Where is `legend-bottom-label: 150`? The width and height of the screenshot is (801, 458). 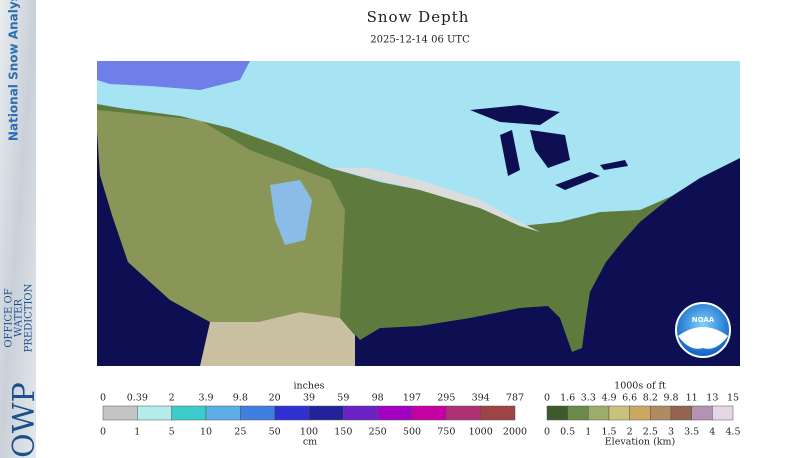
legend-bottom-label: 150 is located at coordinates (343, 432).